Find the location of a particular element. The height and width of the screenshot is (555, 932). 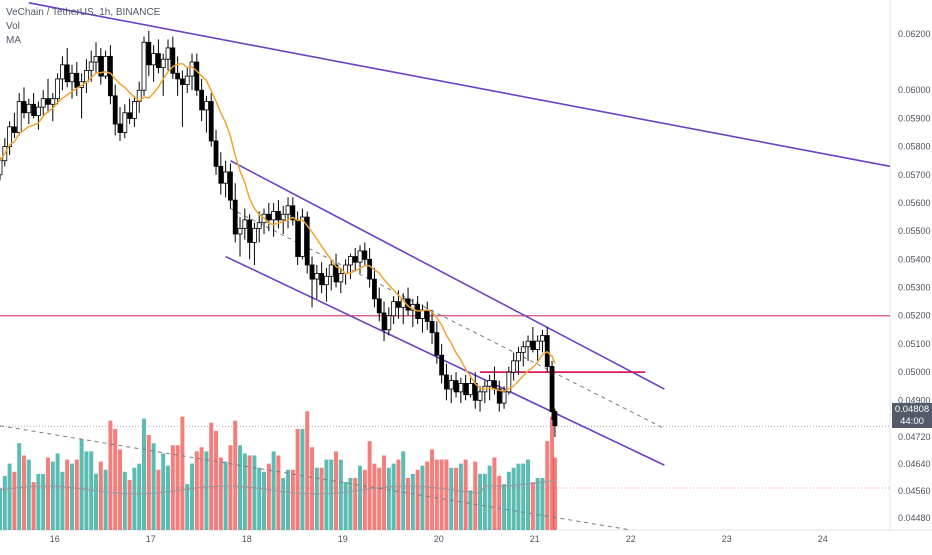

price-tick-label: 0.05600 is located at coordinates (914, 203).